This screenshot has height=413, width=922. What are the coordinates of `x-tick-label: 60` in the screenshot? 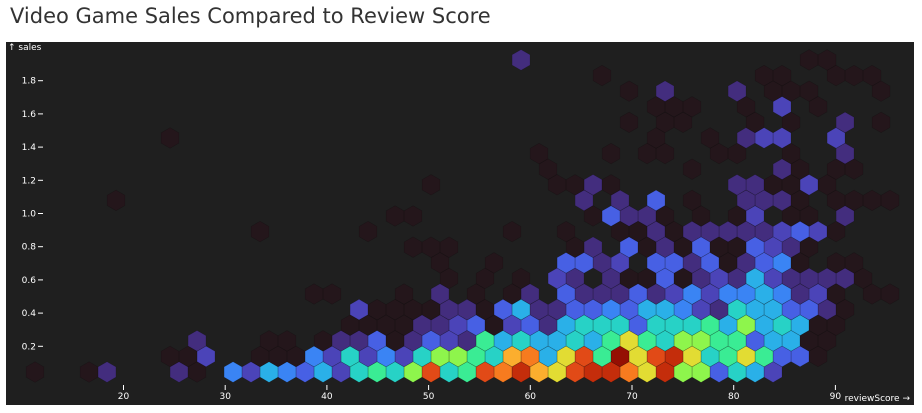 It's located at (531, 397).